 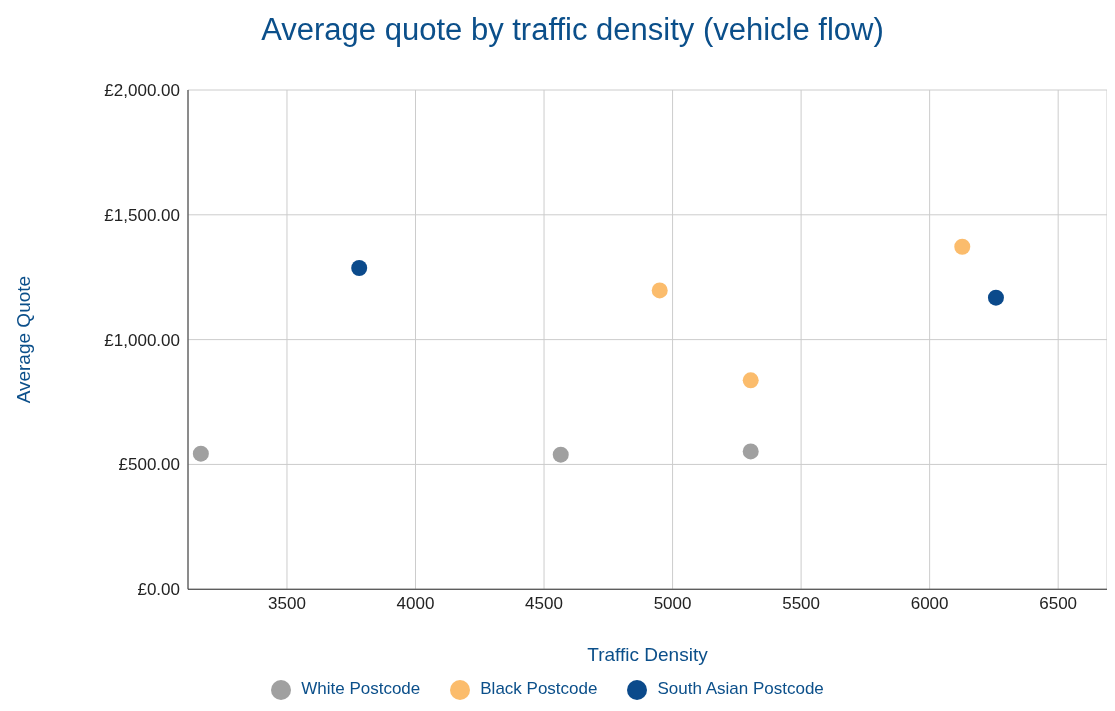 What do you see at coordinates (142, 91) in the screenshot?
I see `y-tick-label: £2,000.00` at bounding box center [142, 91].